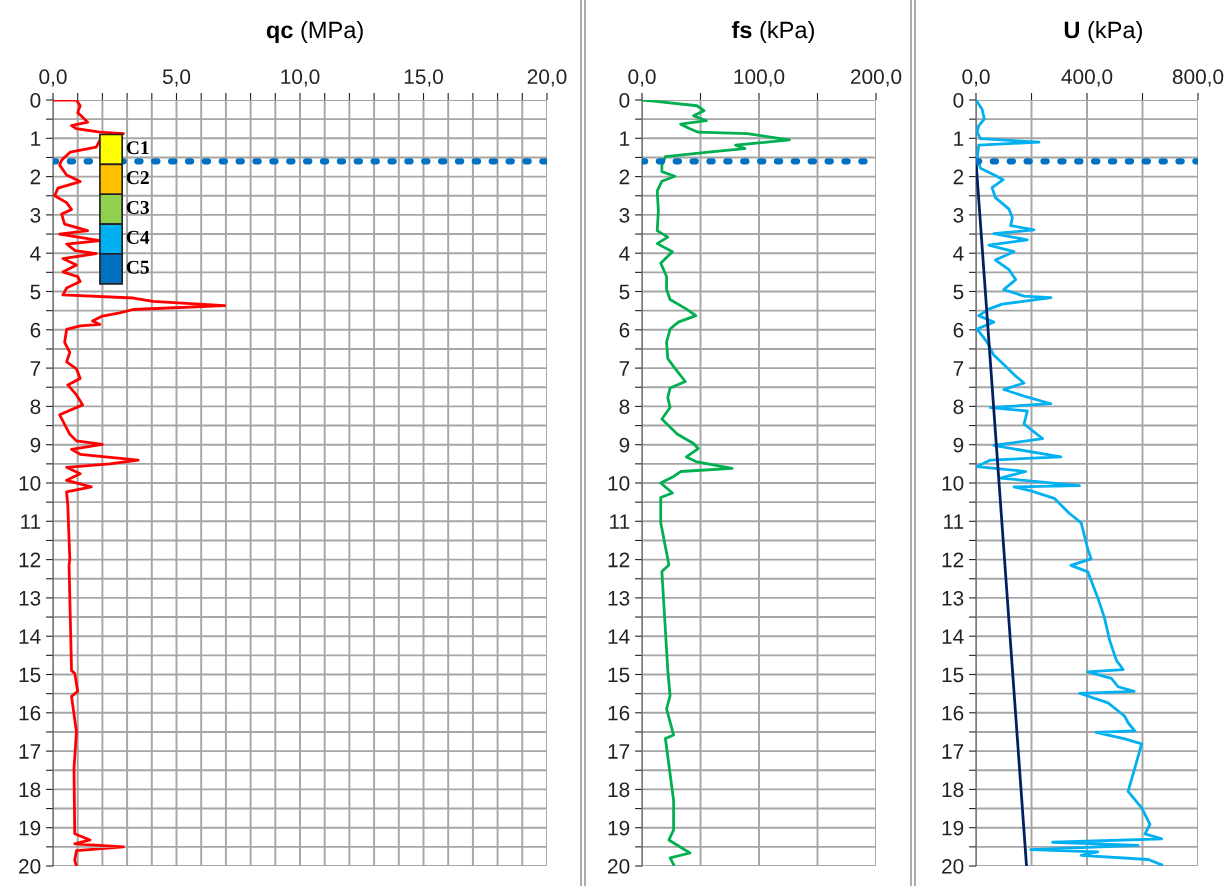  I want to click on x-tick-label: 200,0, so click(876, 78).